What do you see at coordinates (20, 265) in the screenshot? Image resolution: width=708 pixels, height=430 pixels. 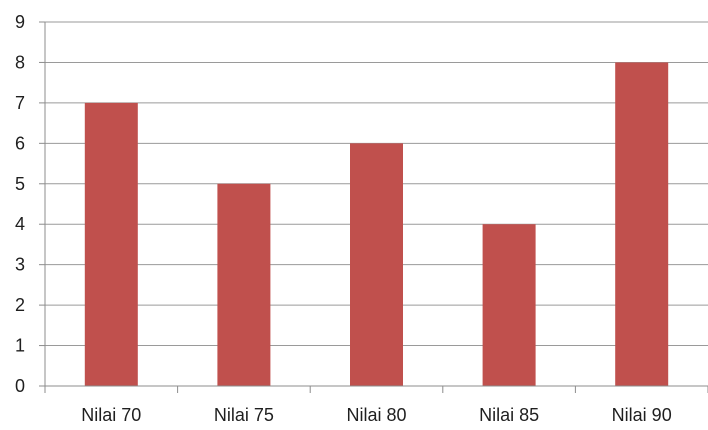 I see `y-tick-label: 3` at bounding box center [20, 265].